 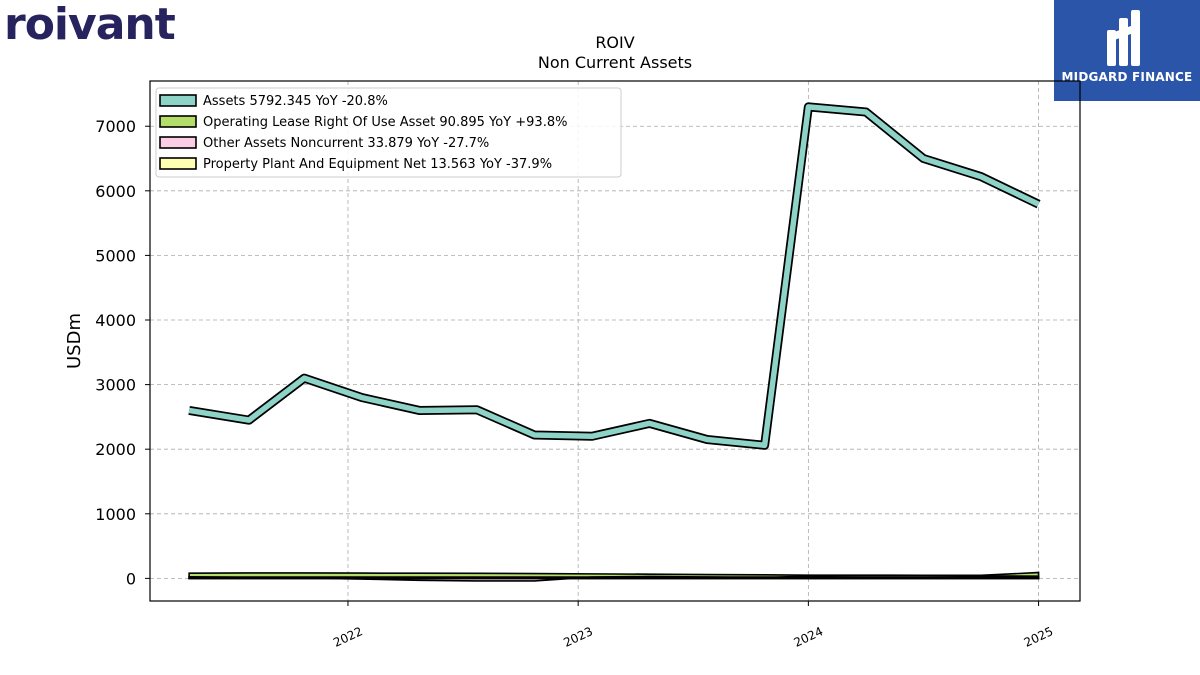 What do you see at coordinates (578, 637) in the screenshot?
I see `x-tick-label: 2023` at bounding box center [578, 637].